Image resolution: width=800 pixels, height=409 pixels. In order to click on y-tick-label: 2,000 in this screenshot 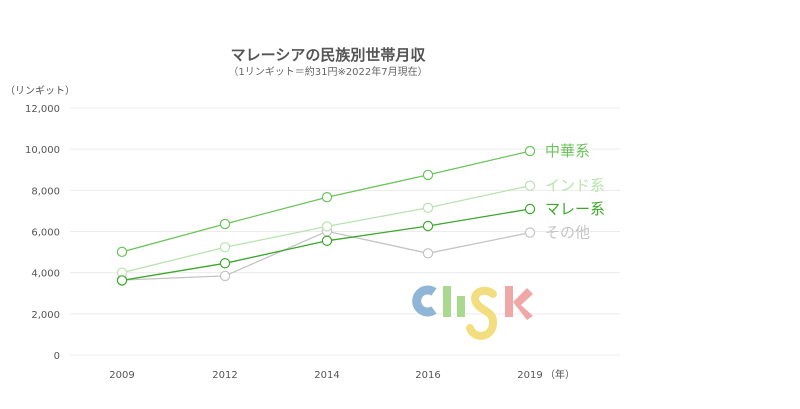, I will do `click(45, 315)`.